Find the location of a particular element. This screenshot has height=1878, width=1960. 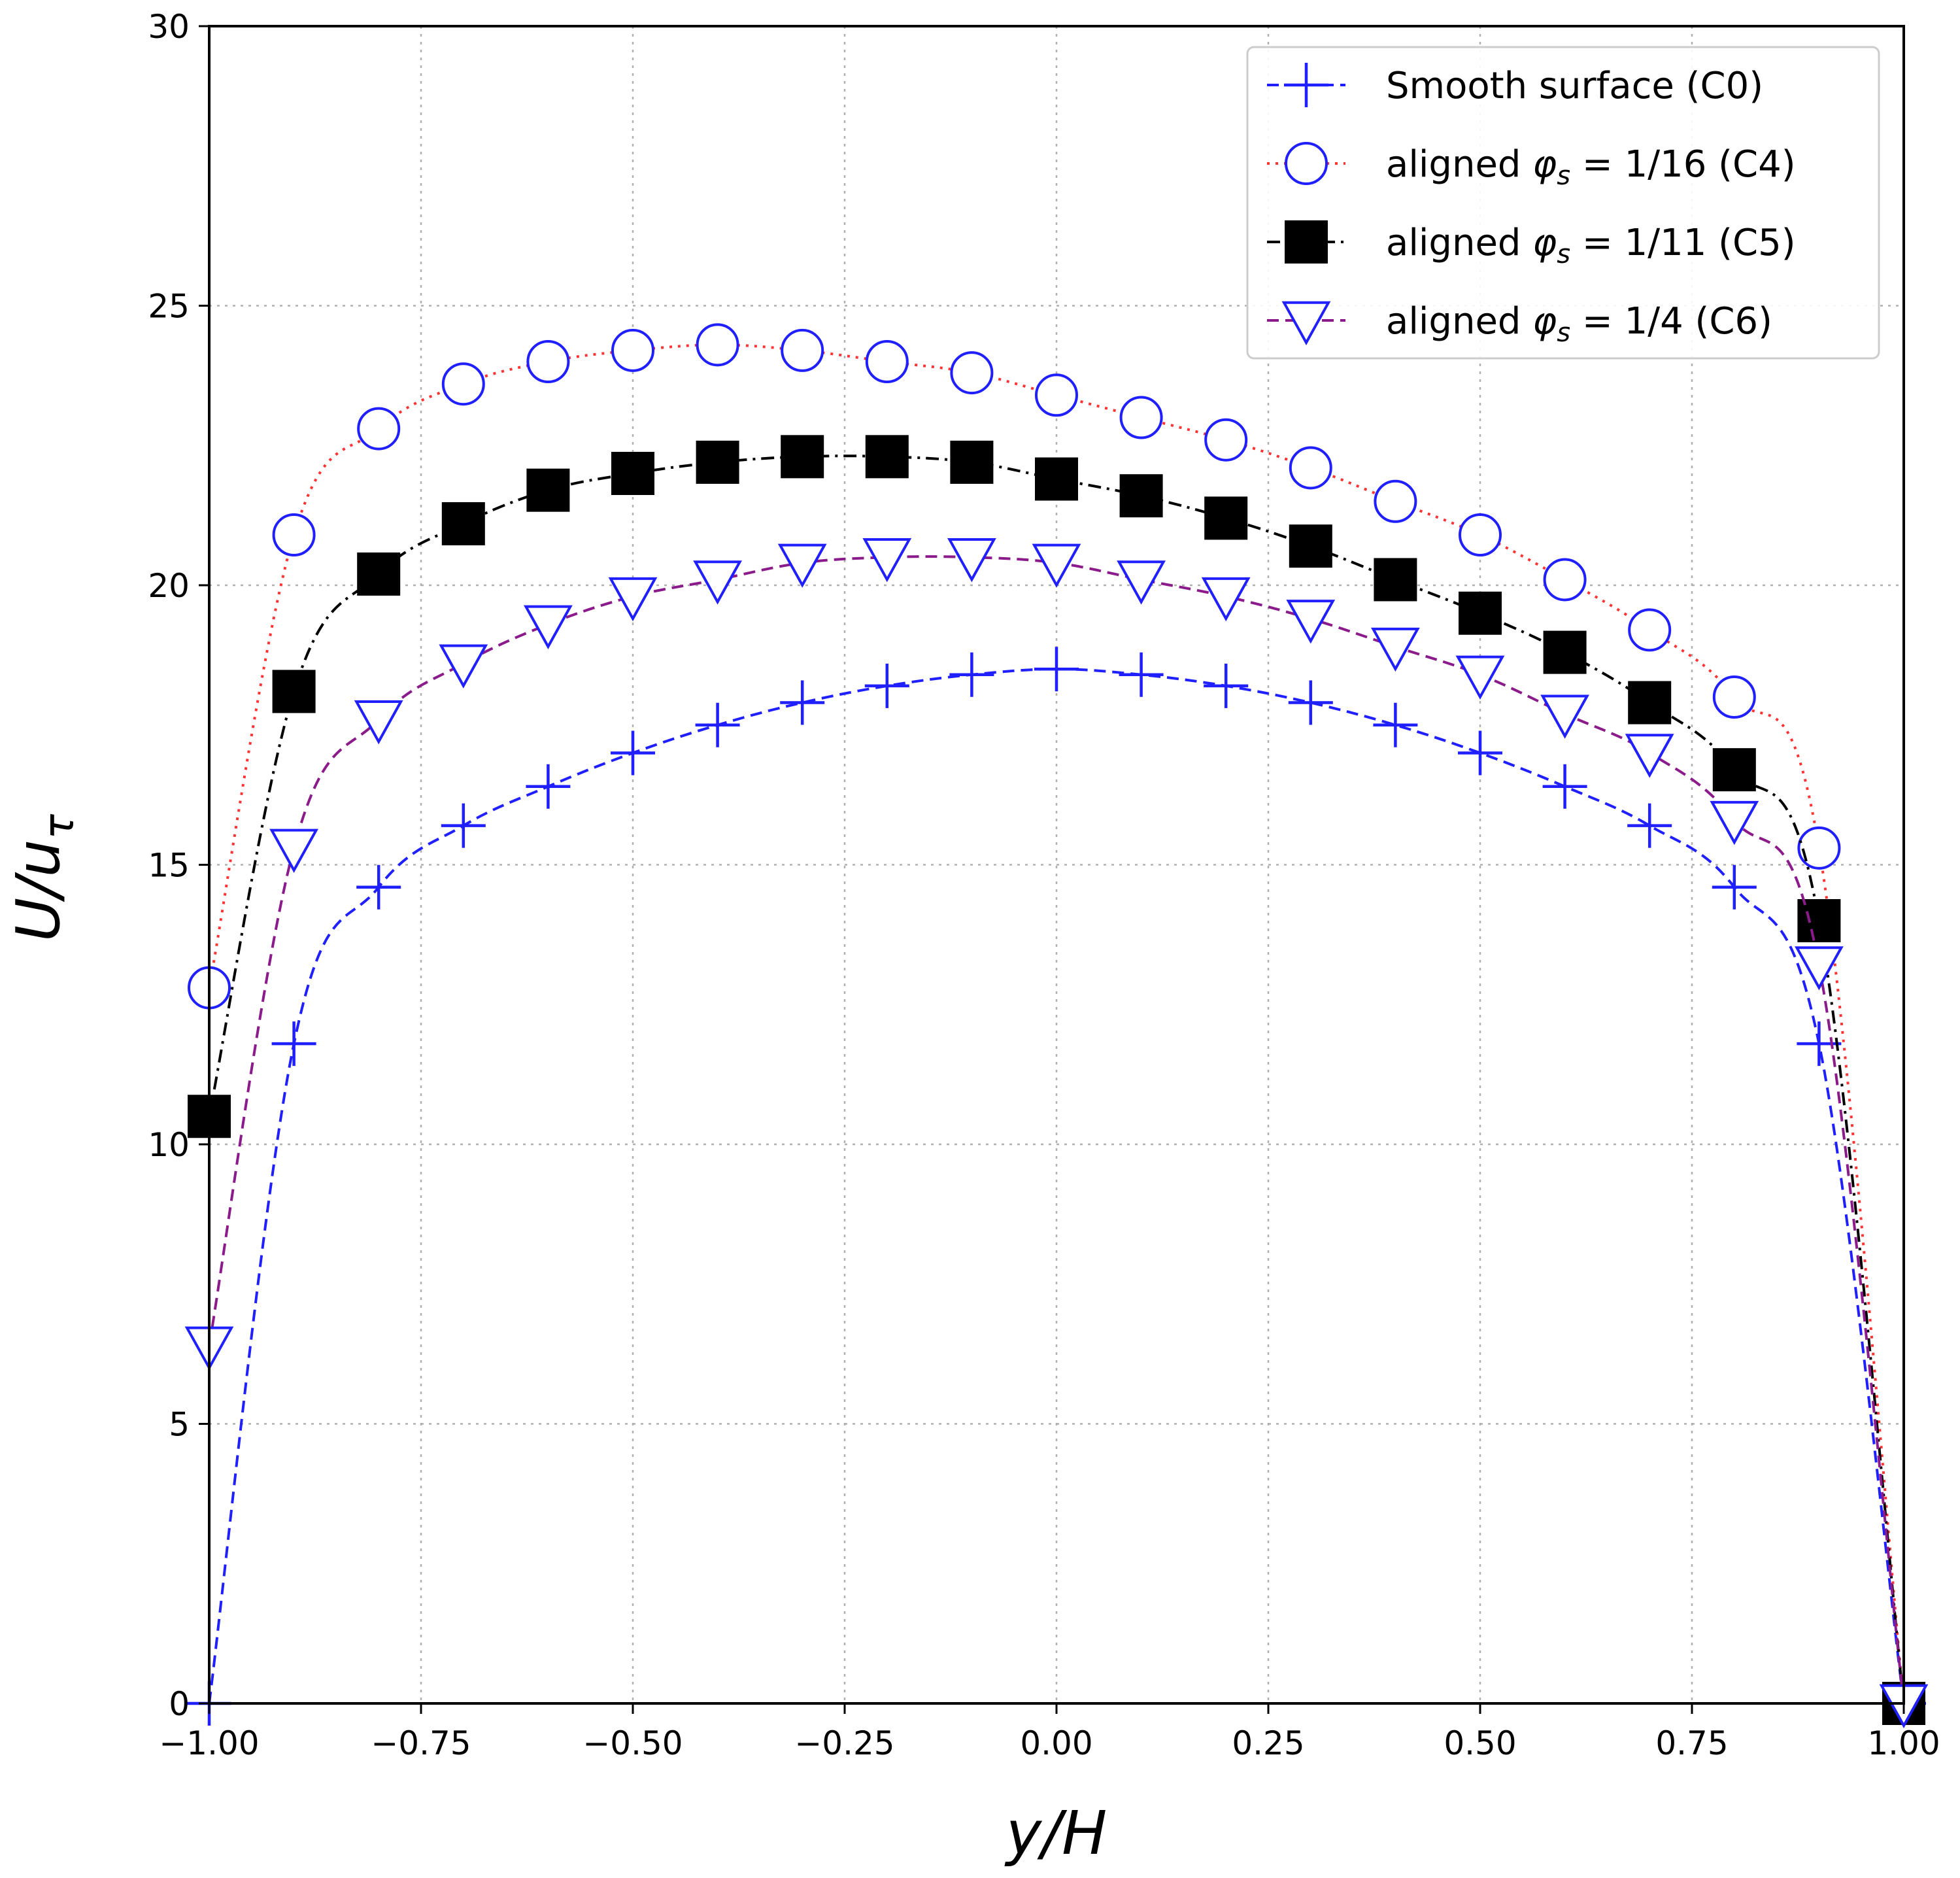

y-tick-label: 15 is located at coordinates (169, 866).